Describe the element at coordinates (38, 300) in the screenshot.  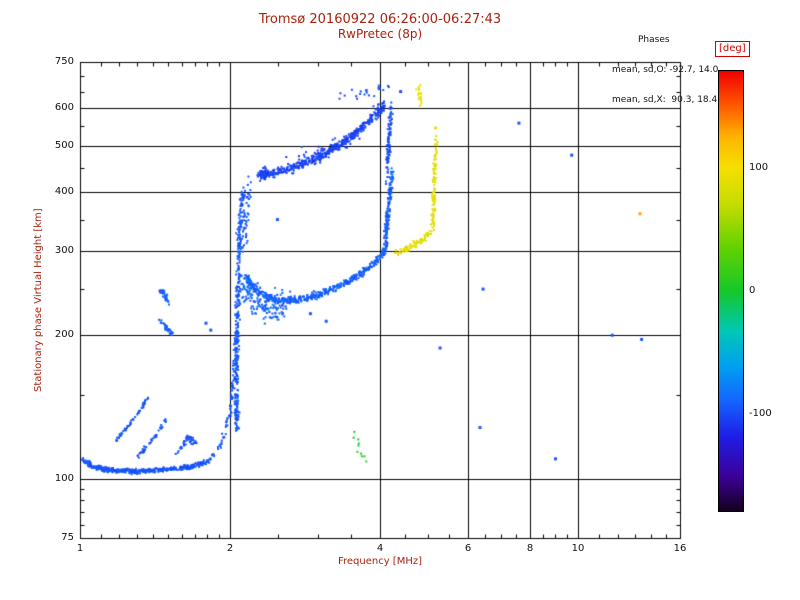
I see `y-axis-label: Stationary phase Virtual Height [km]` at that location.